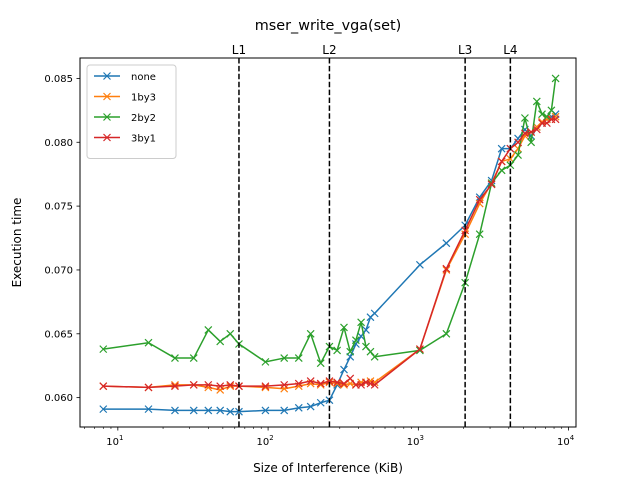  I want to click on legend: none 1by3 2by2 3by1, so click(131, 111).